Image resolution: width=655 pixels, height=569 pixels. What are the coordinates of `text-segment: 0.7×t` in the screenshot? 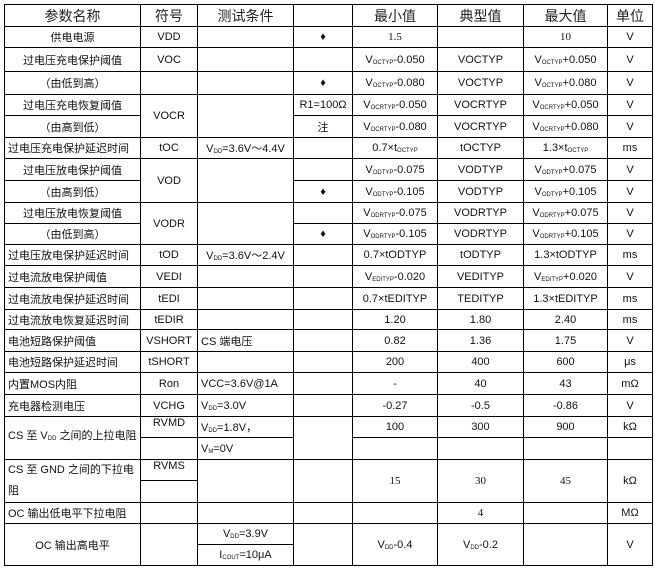 It's located at (385, 148).